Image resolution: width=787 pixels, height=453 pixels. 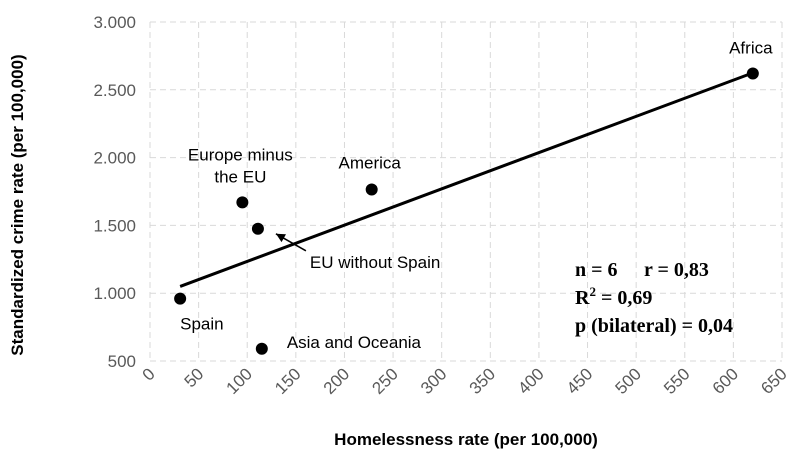 What do you see at coordinates (370, 162) in the screenshot?
I see `data-point-label: America` at bounding box center [370, 162].